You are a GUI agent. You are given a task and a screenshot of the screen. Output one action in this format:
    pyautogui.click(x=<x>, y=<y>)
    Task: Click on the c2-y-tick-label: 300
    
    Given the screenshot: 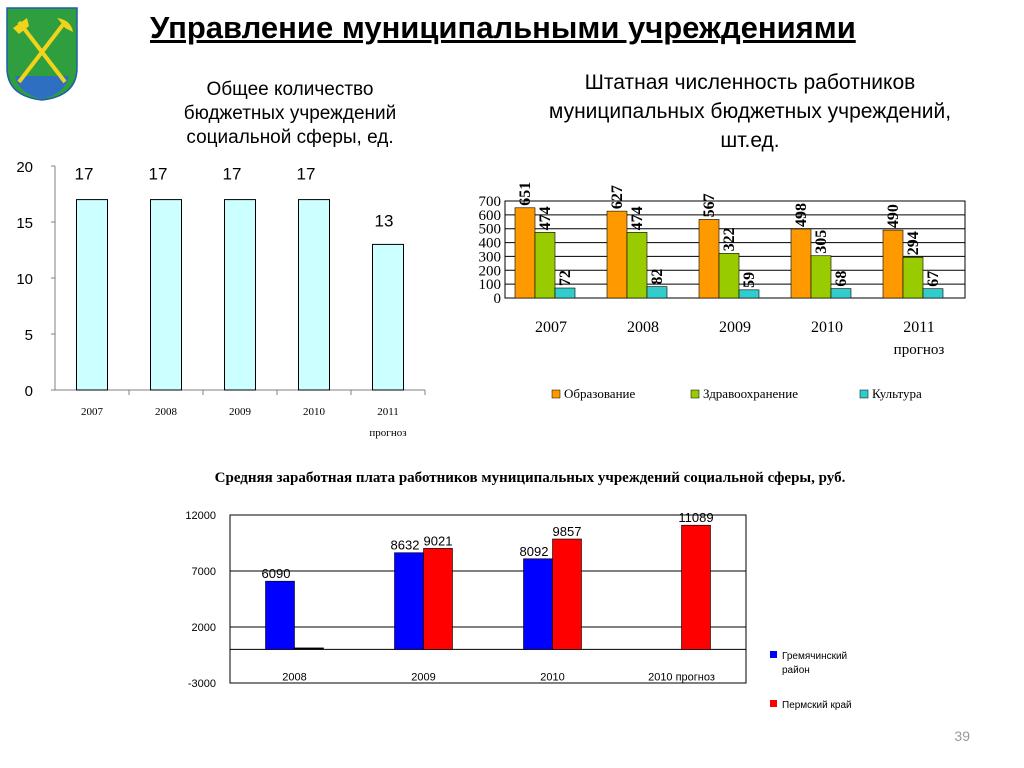 What is the action you would take?
    pyautogui.click(x=490, y=257)
    